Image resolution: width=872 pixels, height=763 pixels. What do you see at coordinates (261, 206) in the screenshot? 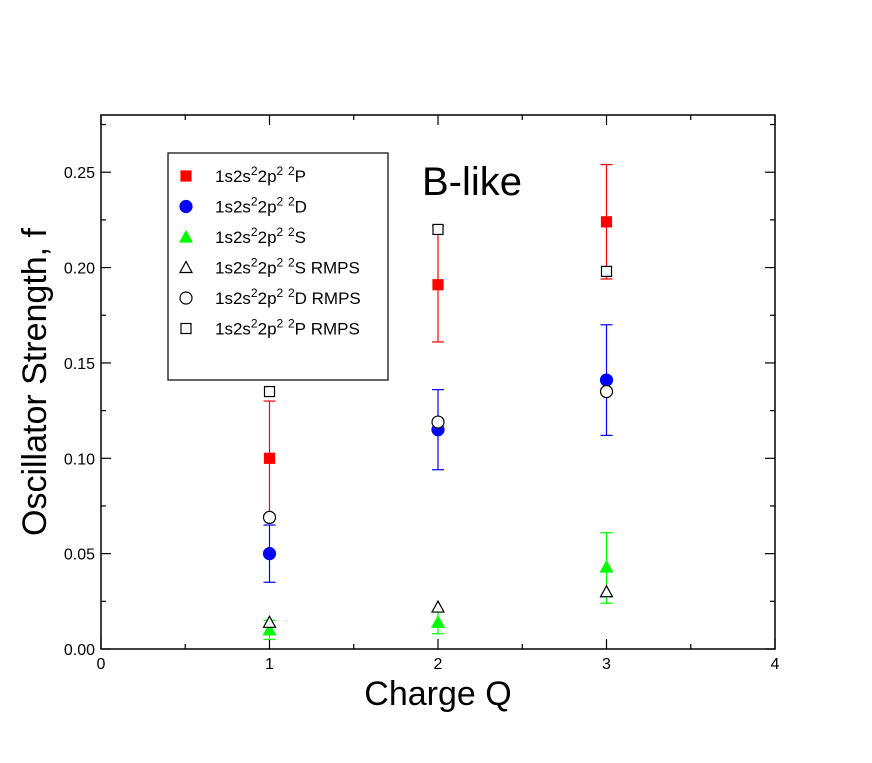
I see `legend-label: 1s2s22p2 2D` at bounding box center [261, 206].